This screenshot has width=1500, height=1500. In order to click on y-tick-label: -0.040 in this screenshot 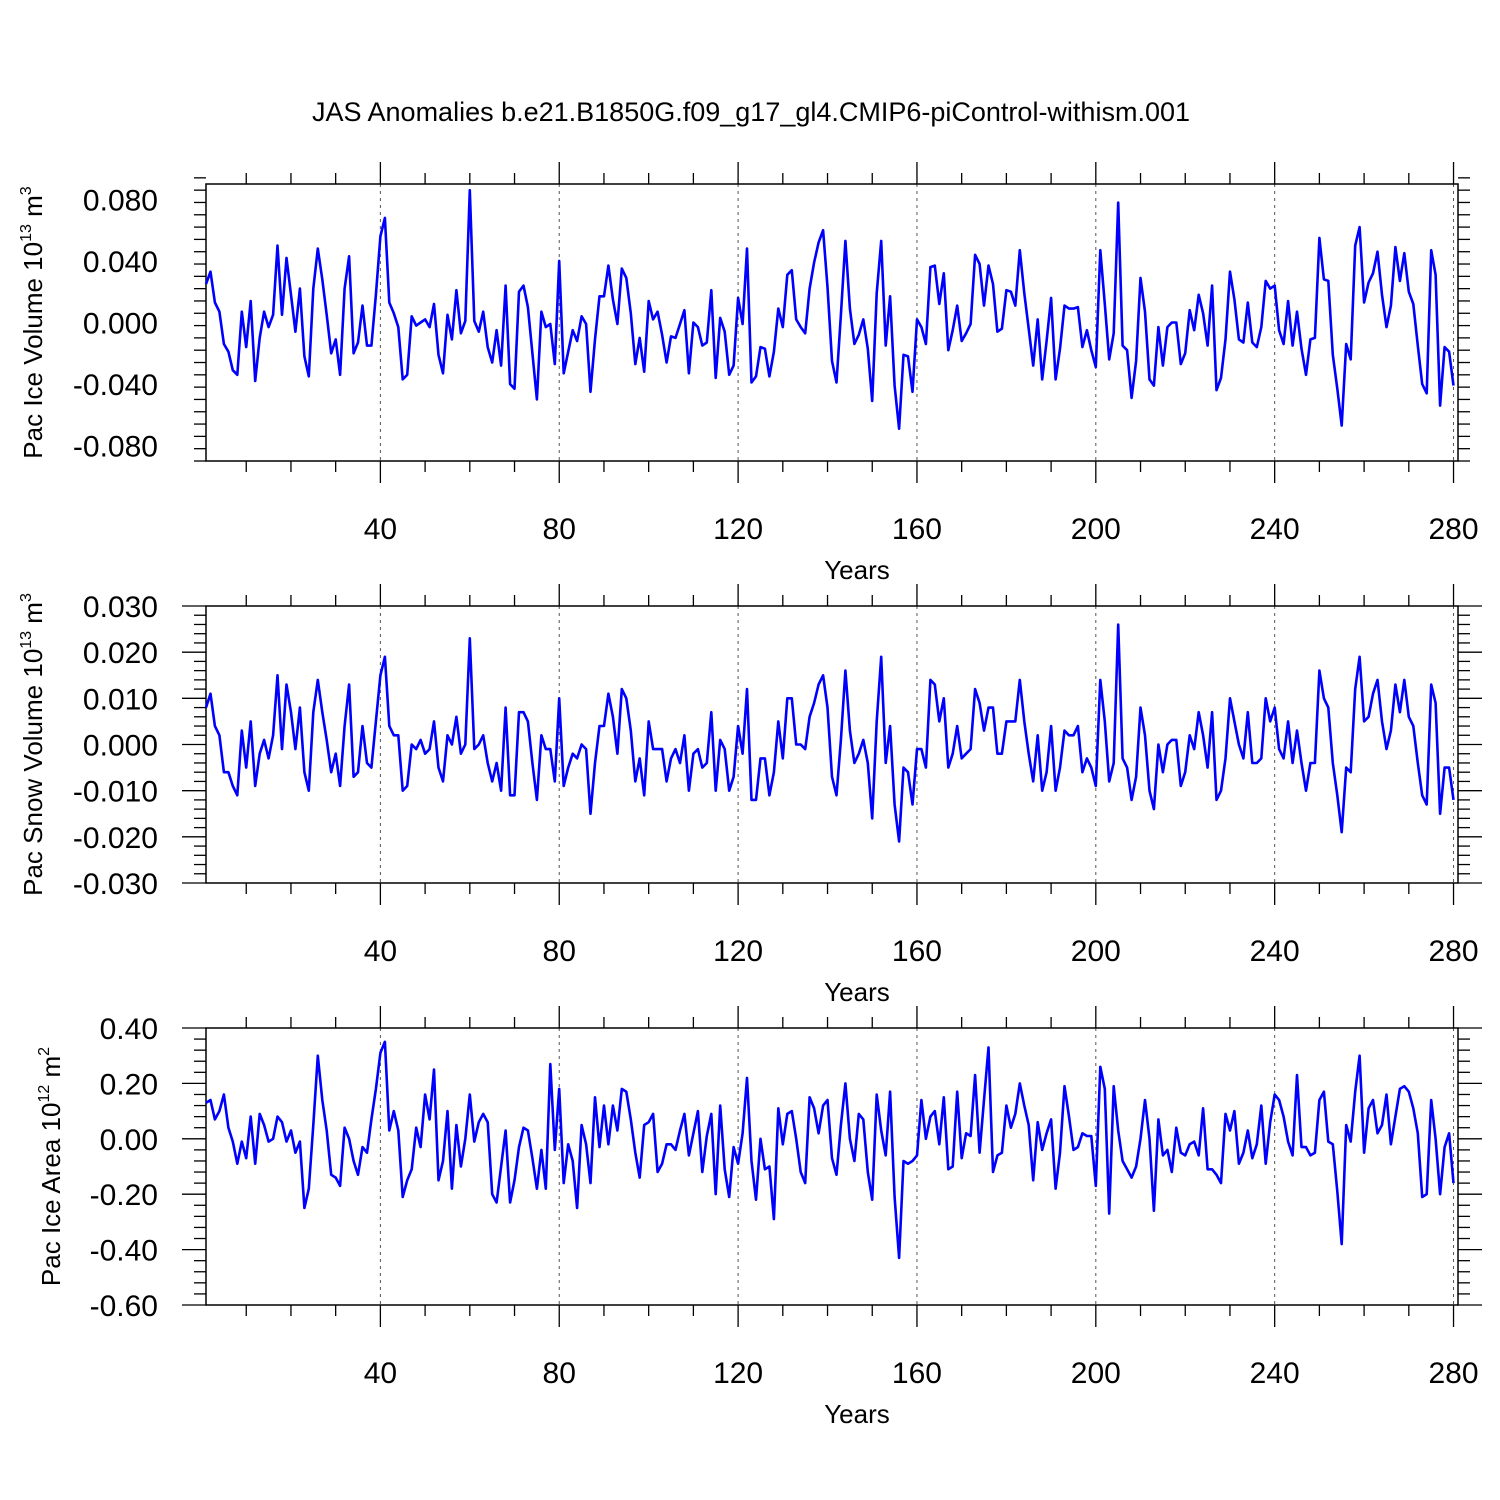, I will do `click(115, 385)`.